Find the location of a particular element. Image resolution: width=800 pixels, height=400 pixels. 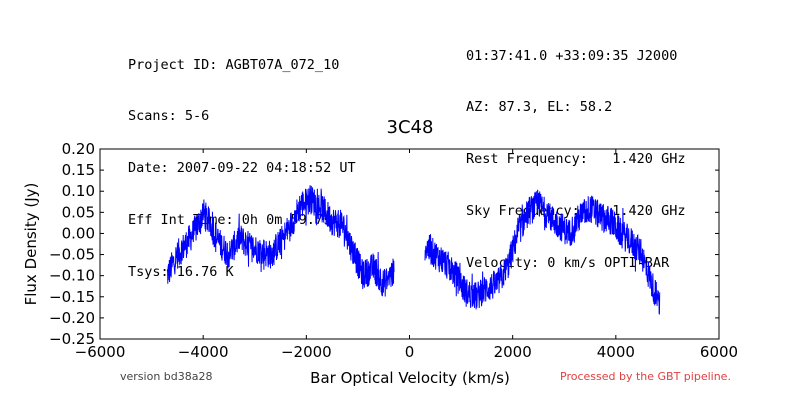

velocity: Velocity: 0 km/s OPTI-BAR is located at coordinates (568, 263).